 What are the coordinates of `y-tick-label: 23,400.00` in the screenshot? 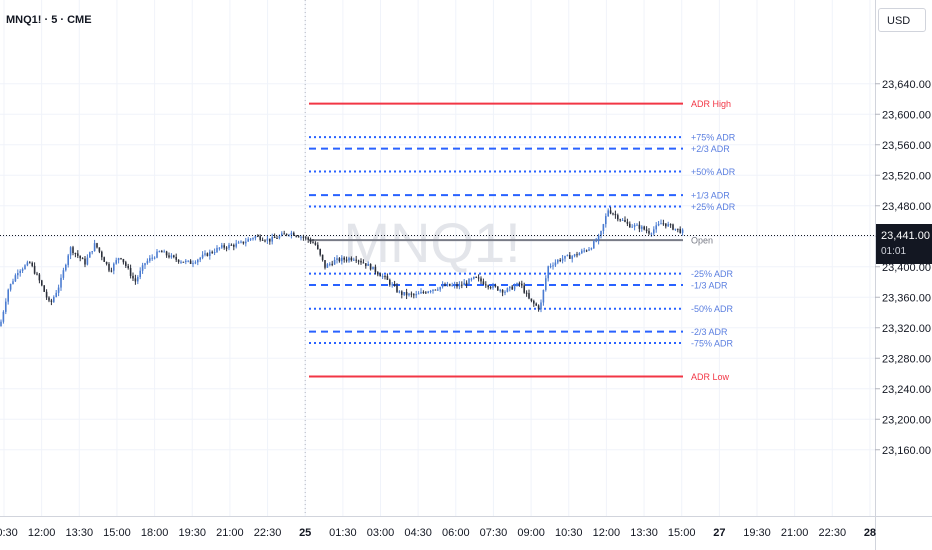 It's located at (906, 268).